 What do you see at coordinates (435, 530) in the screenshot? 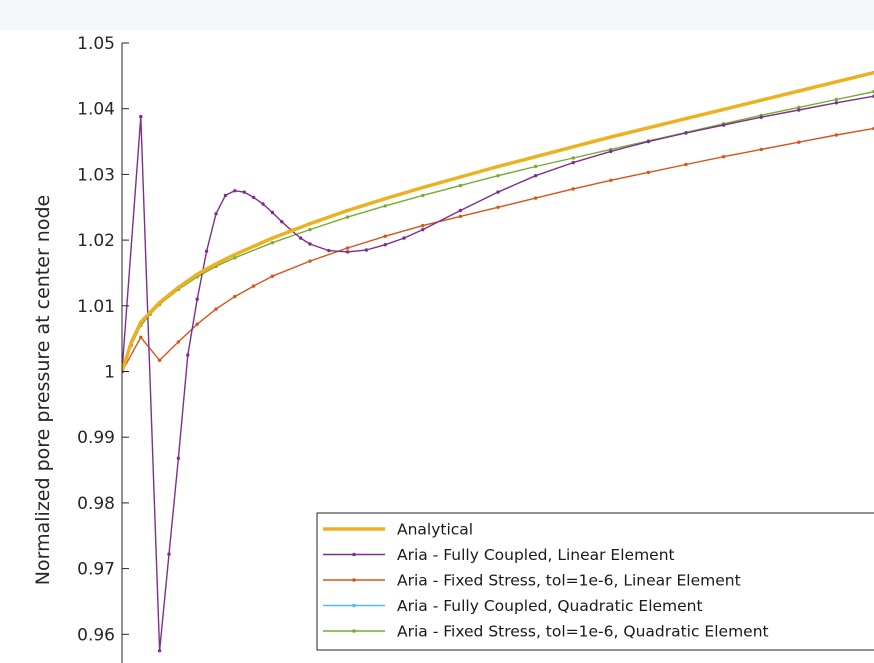
I see `legend-label: Analytical` at bounding box center [435, 530].